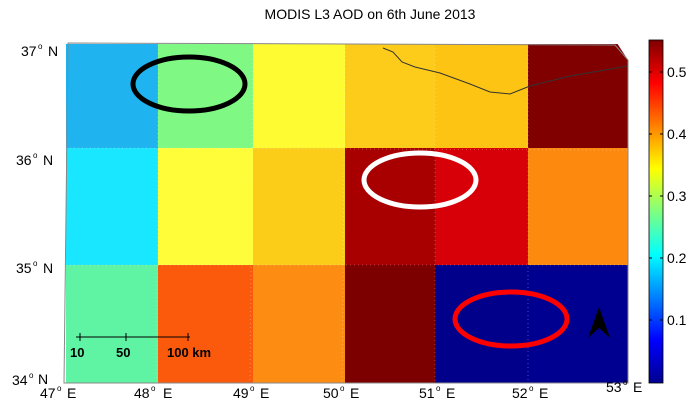  What do you see at coordinates (331, 393) in the screenshot?
I see `lon-label-50: 50` at bounding box center [331, 393].